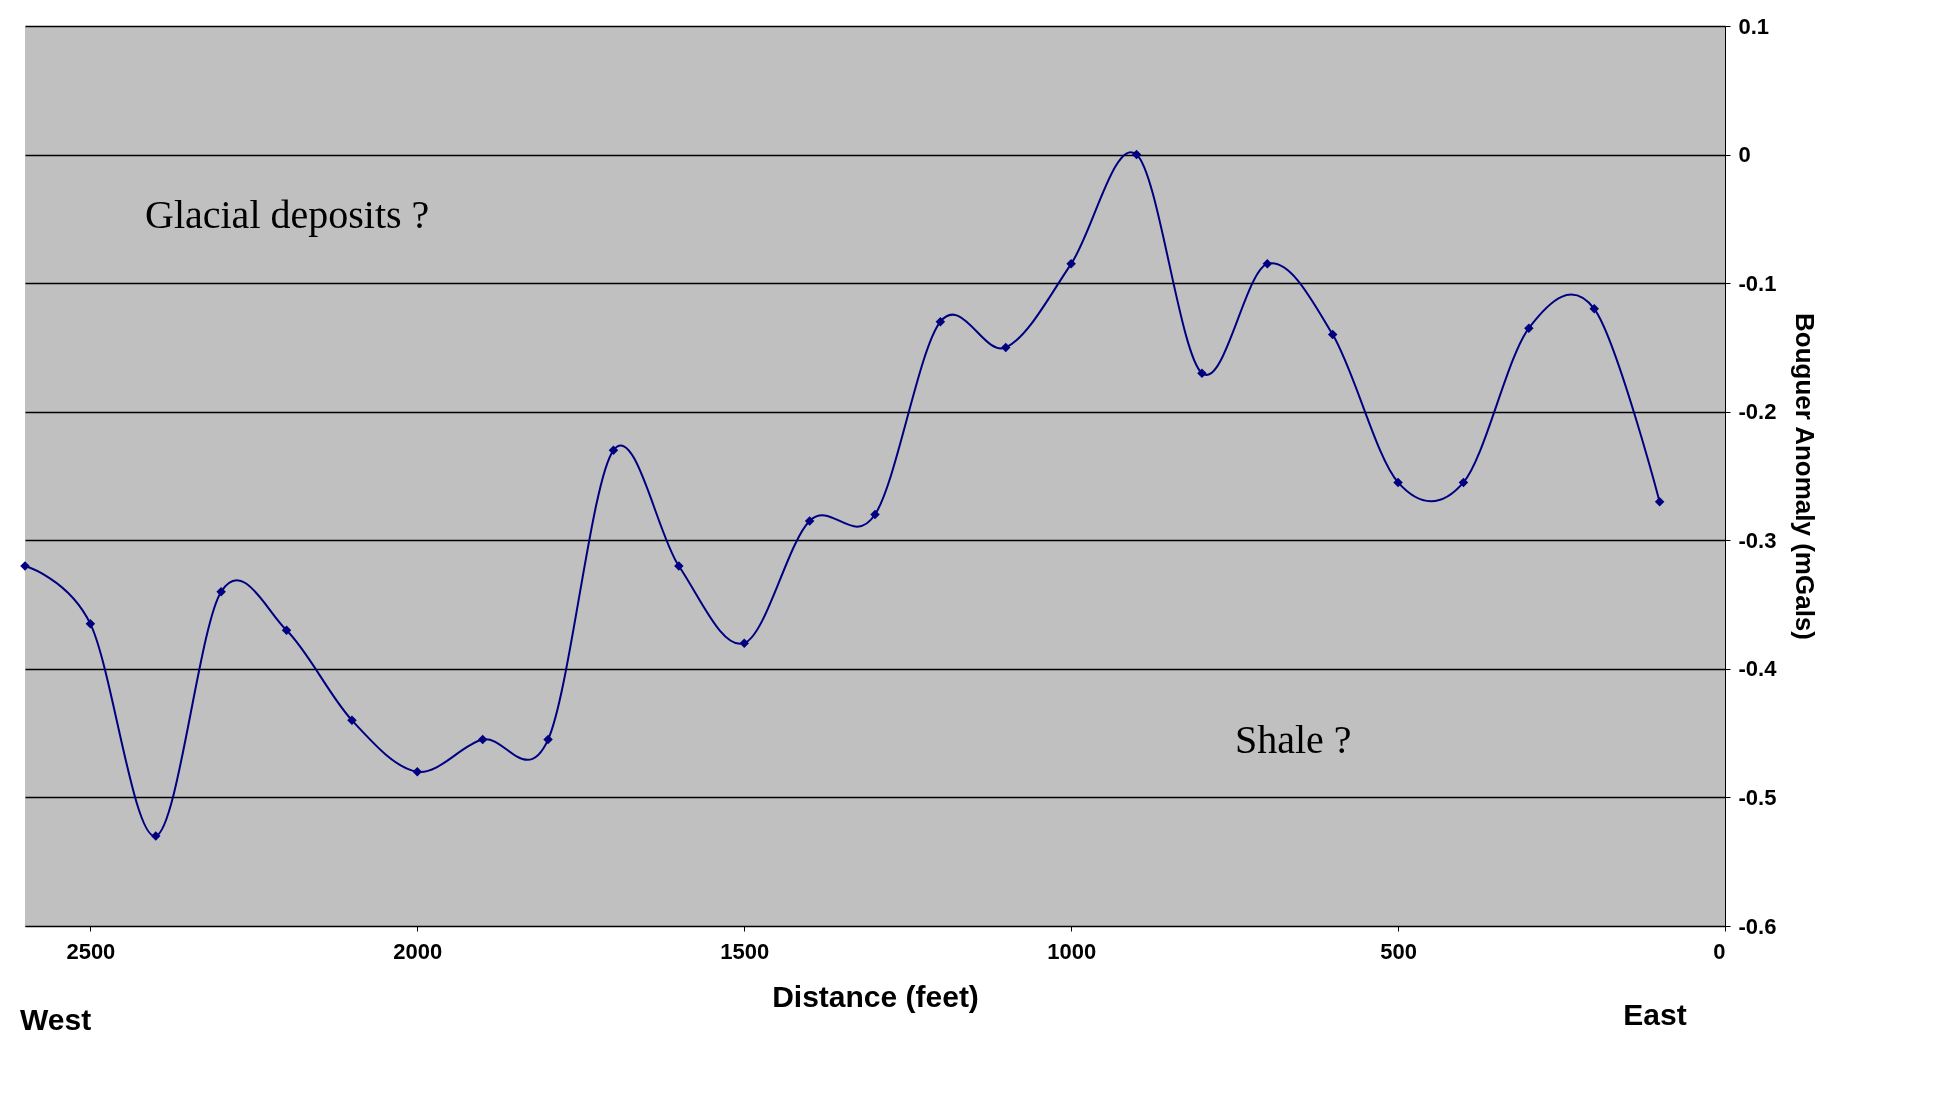 Image resolution: width=1936 pixels, height=1104 pixels. What do you see at coordinates (418, 951) in the screenshot?
I see `x-tick-label: 2000` at bounding box center [418, 951].